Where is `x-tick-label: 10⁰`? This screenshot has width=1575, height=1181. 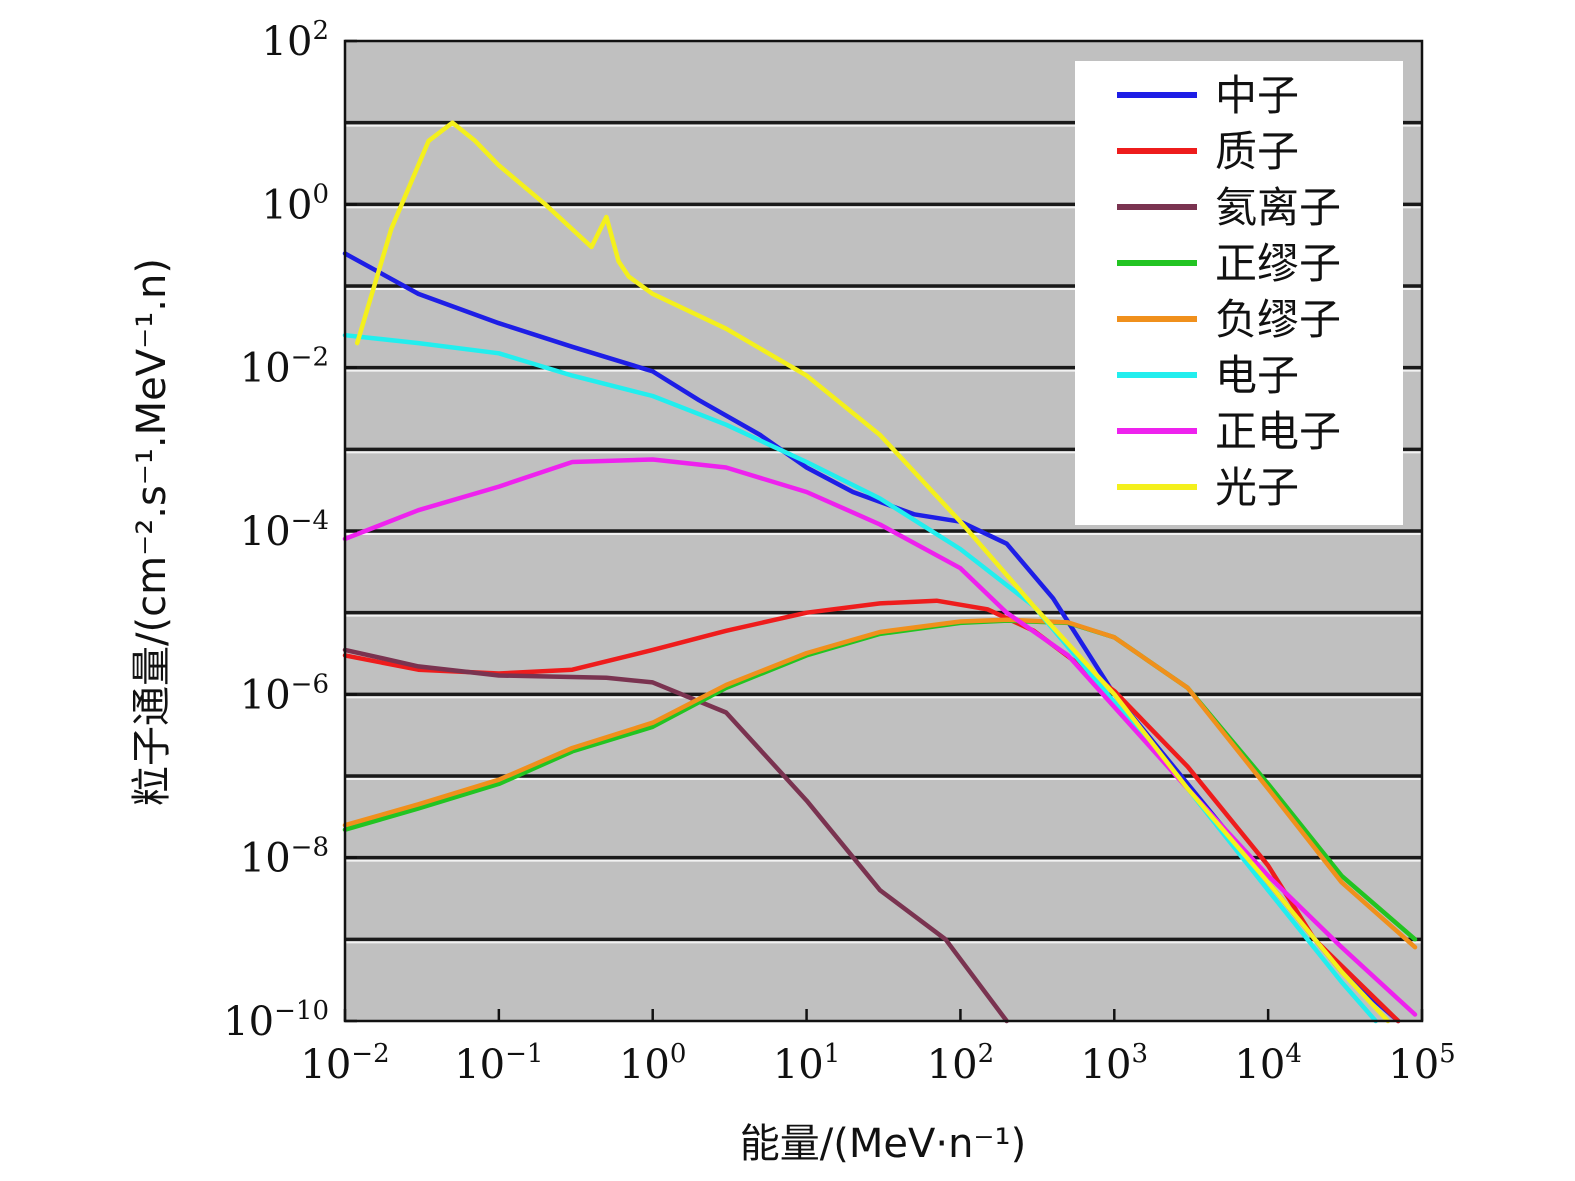
x-tick-label: 10⁰ is located at coordinates (652, 1063).